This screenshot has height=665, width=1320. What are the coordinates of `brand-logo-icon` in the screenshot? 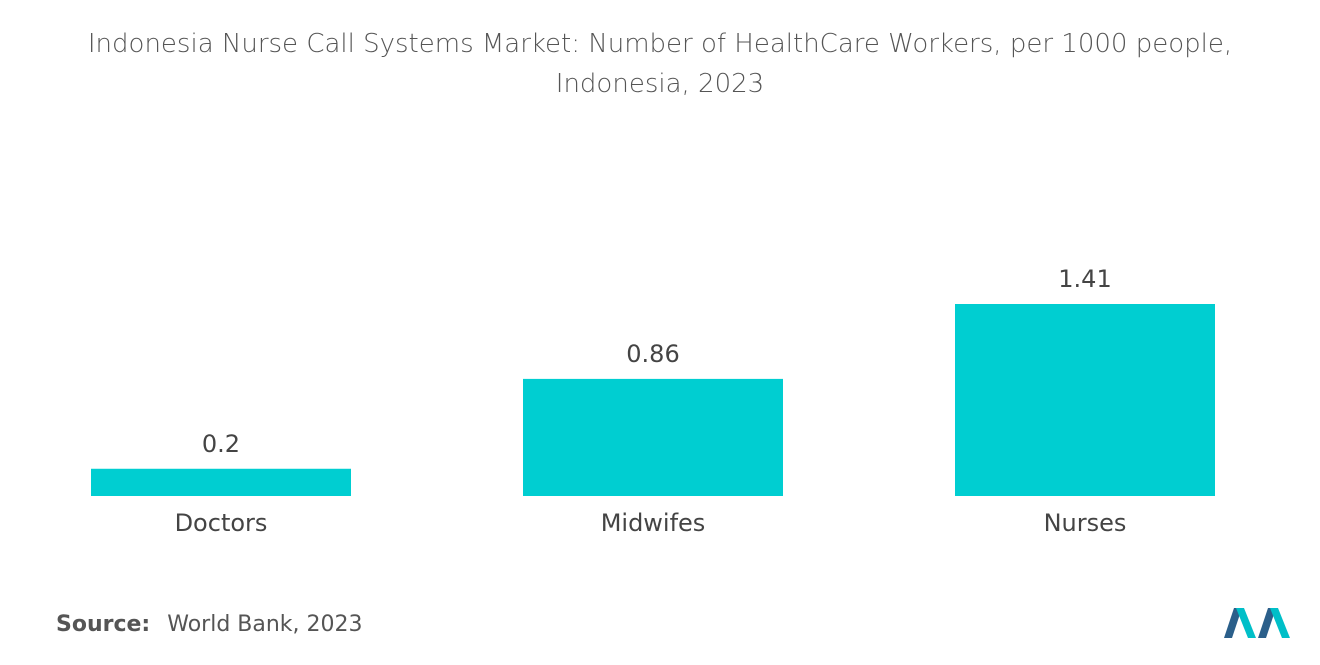 It's located at (1257, 623).